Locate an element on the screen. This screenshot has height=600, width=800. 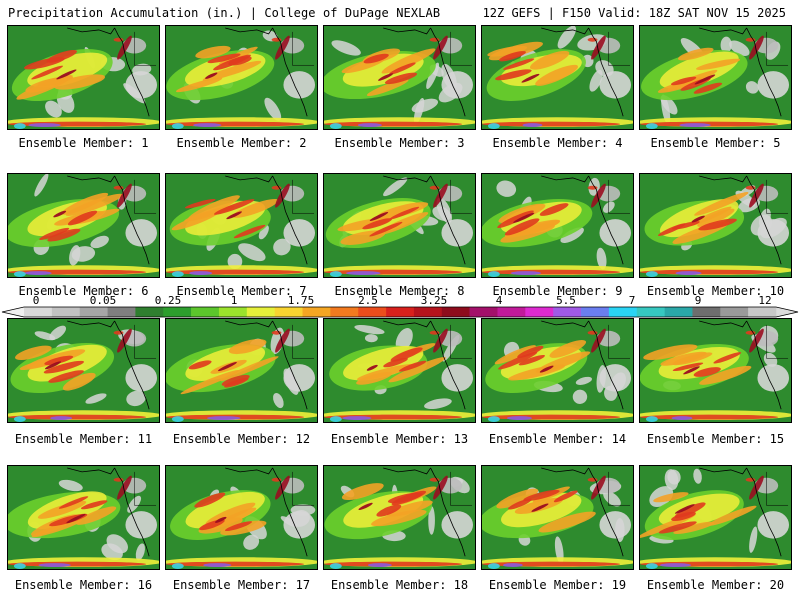
ensemble-member-label: Ensemble Member: 19 is located at coordinates (557, 585).